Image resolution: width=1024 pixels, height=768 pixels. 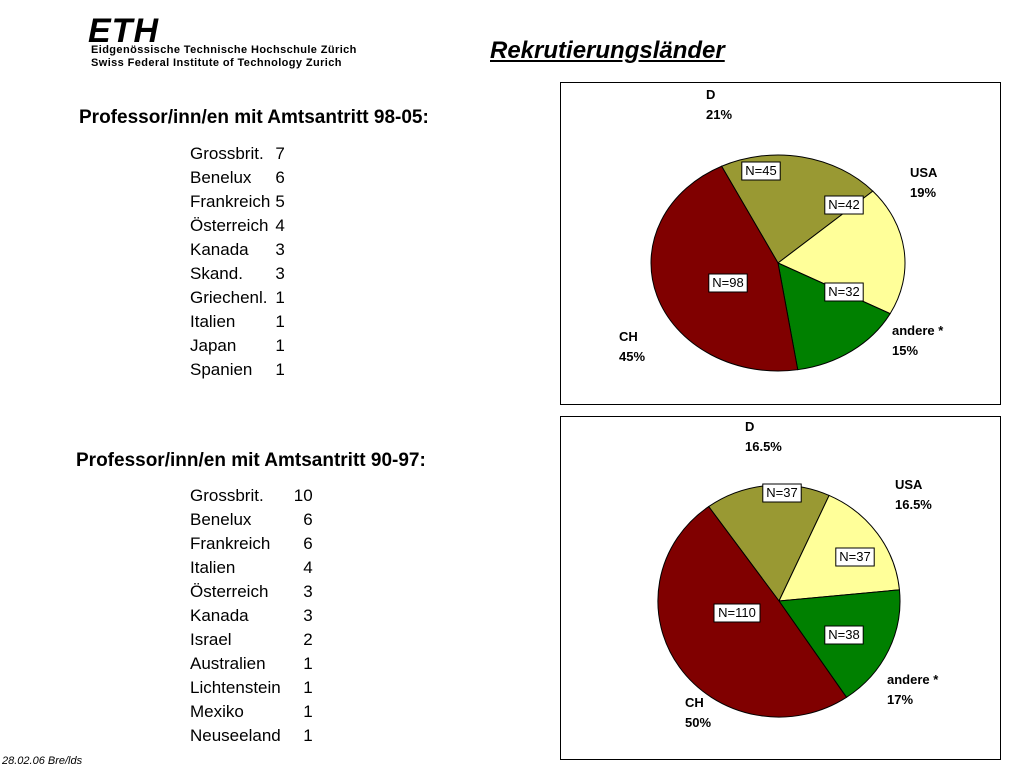 I want to click on pie-n-label: N=98, so click(x=728, y=283).